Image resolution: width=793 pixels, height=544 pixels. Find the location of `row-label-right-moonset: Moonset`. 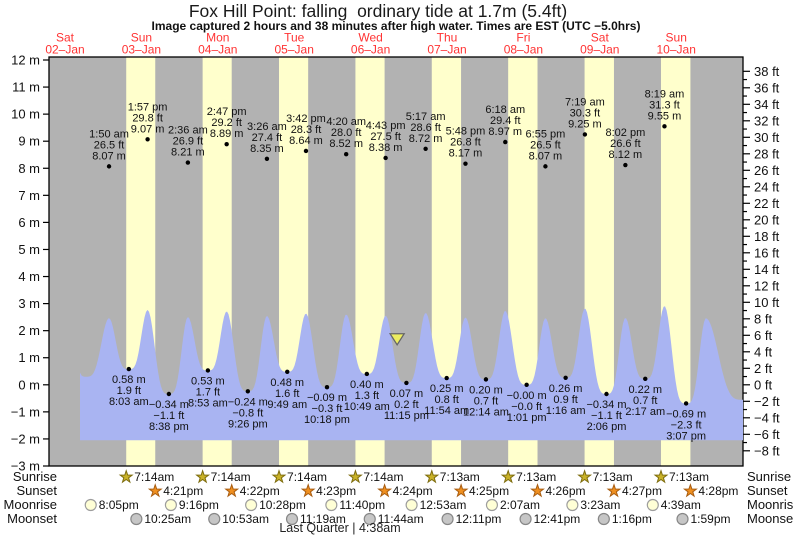

row-label-right-moonset: Moonset is located at coordinates (770, 518).